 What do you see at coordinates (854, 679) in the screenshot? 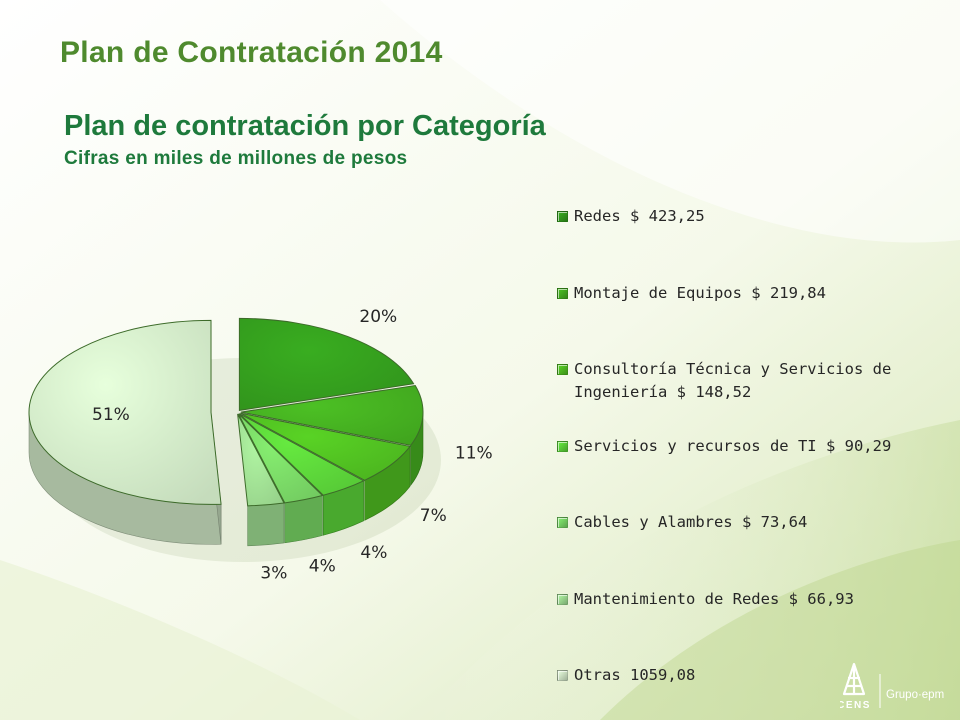
I see `tower-icon` at bounding box center [854, 679].